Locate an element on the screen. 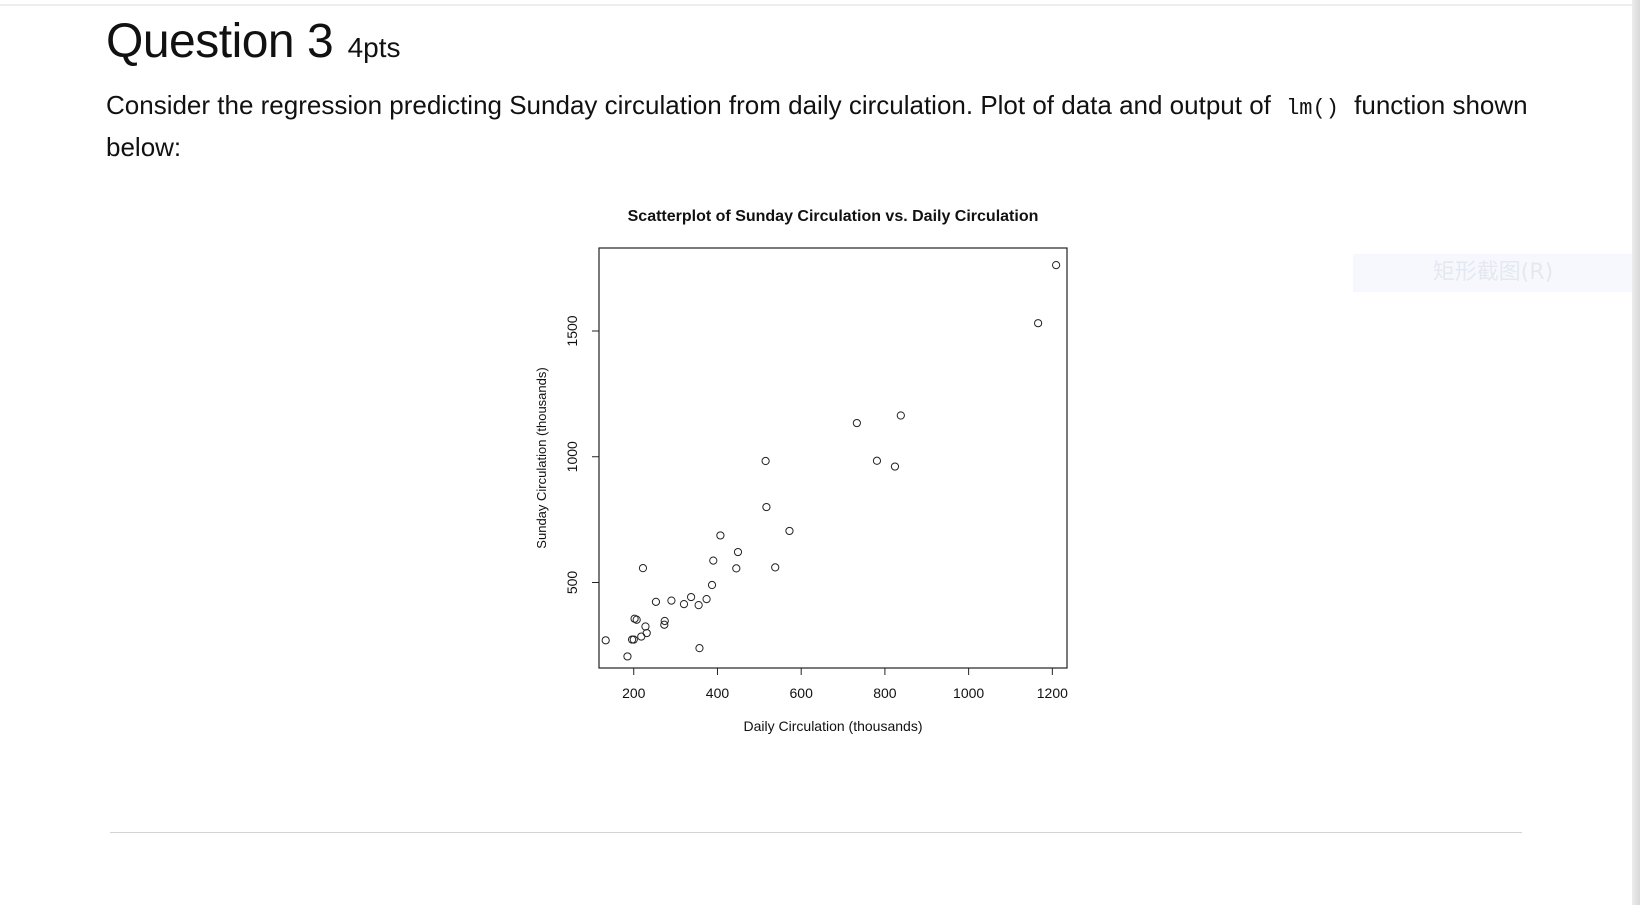 The image size is (1640, 905). x-tick-label: 400 is located at coordinates (718, 693).